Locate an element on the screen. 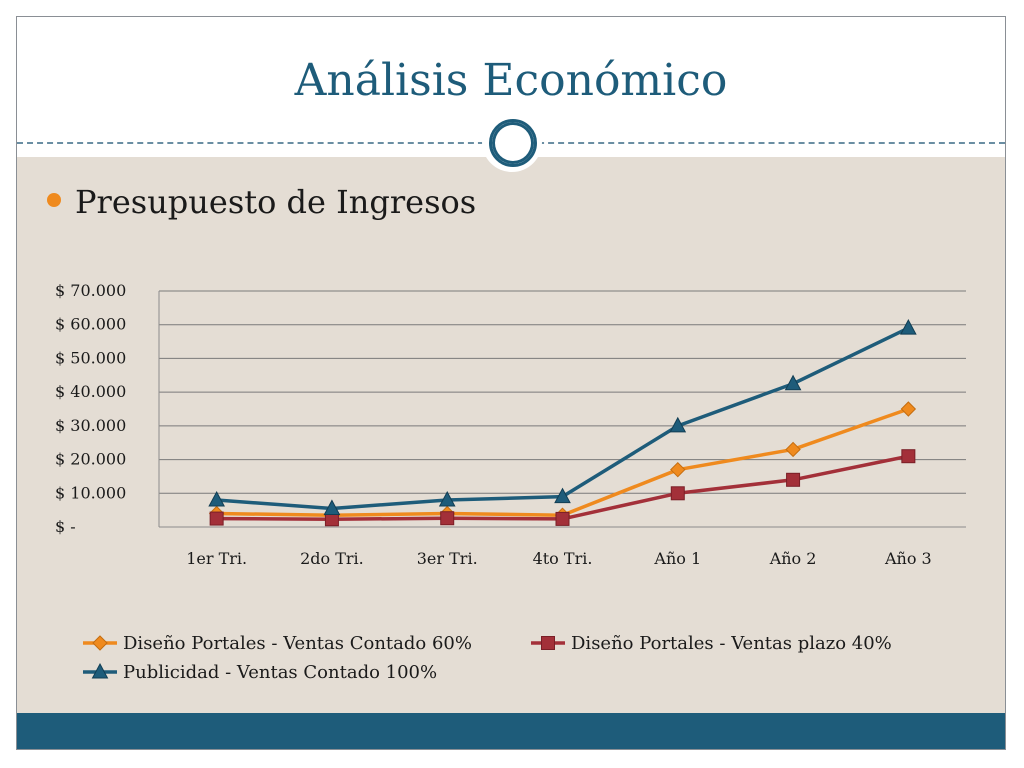  slide-title: Análisis Económico is located at coordinates (511, 80).